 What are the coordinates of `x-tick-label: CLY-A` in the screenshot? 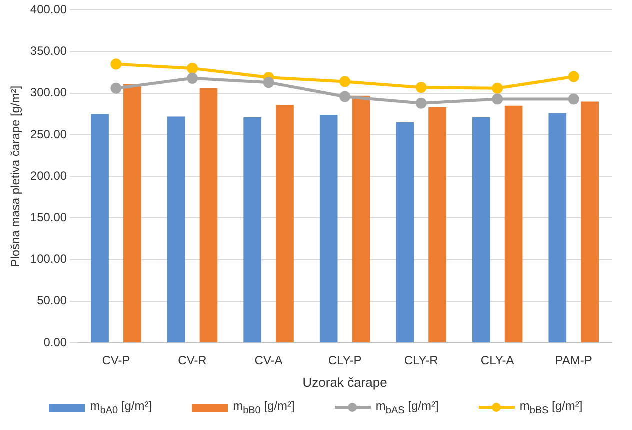 It's located at (497, 361).